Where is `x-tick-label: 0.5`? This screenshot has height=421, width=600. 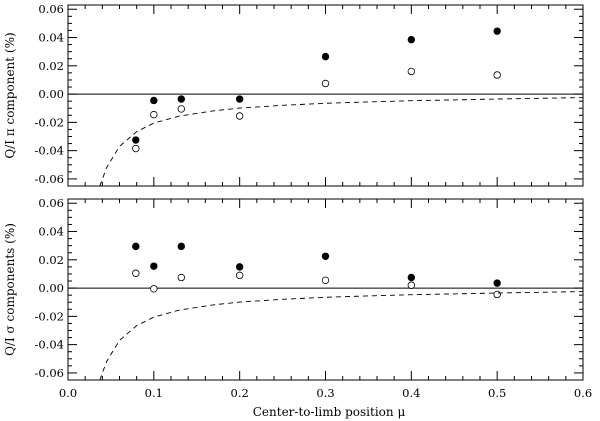
x-tick-label: 0.5 is located at coordinates (497, 393).